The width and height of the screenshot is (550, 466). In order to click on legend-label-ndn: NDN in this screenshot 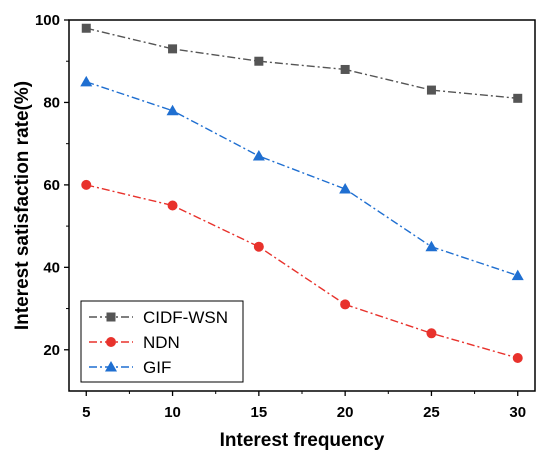, I will do `click(161, 342)`.